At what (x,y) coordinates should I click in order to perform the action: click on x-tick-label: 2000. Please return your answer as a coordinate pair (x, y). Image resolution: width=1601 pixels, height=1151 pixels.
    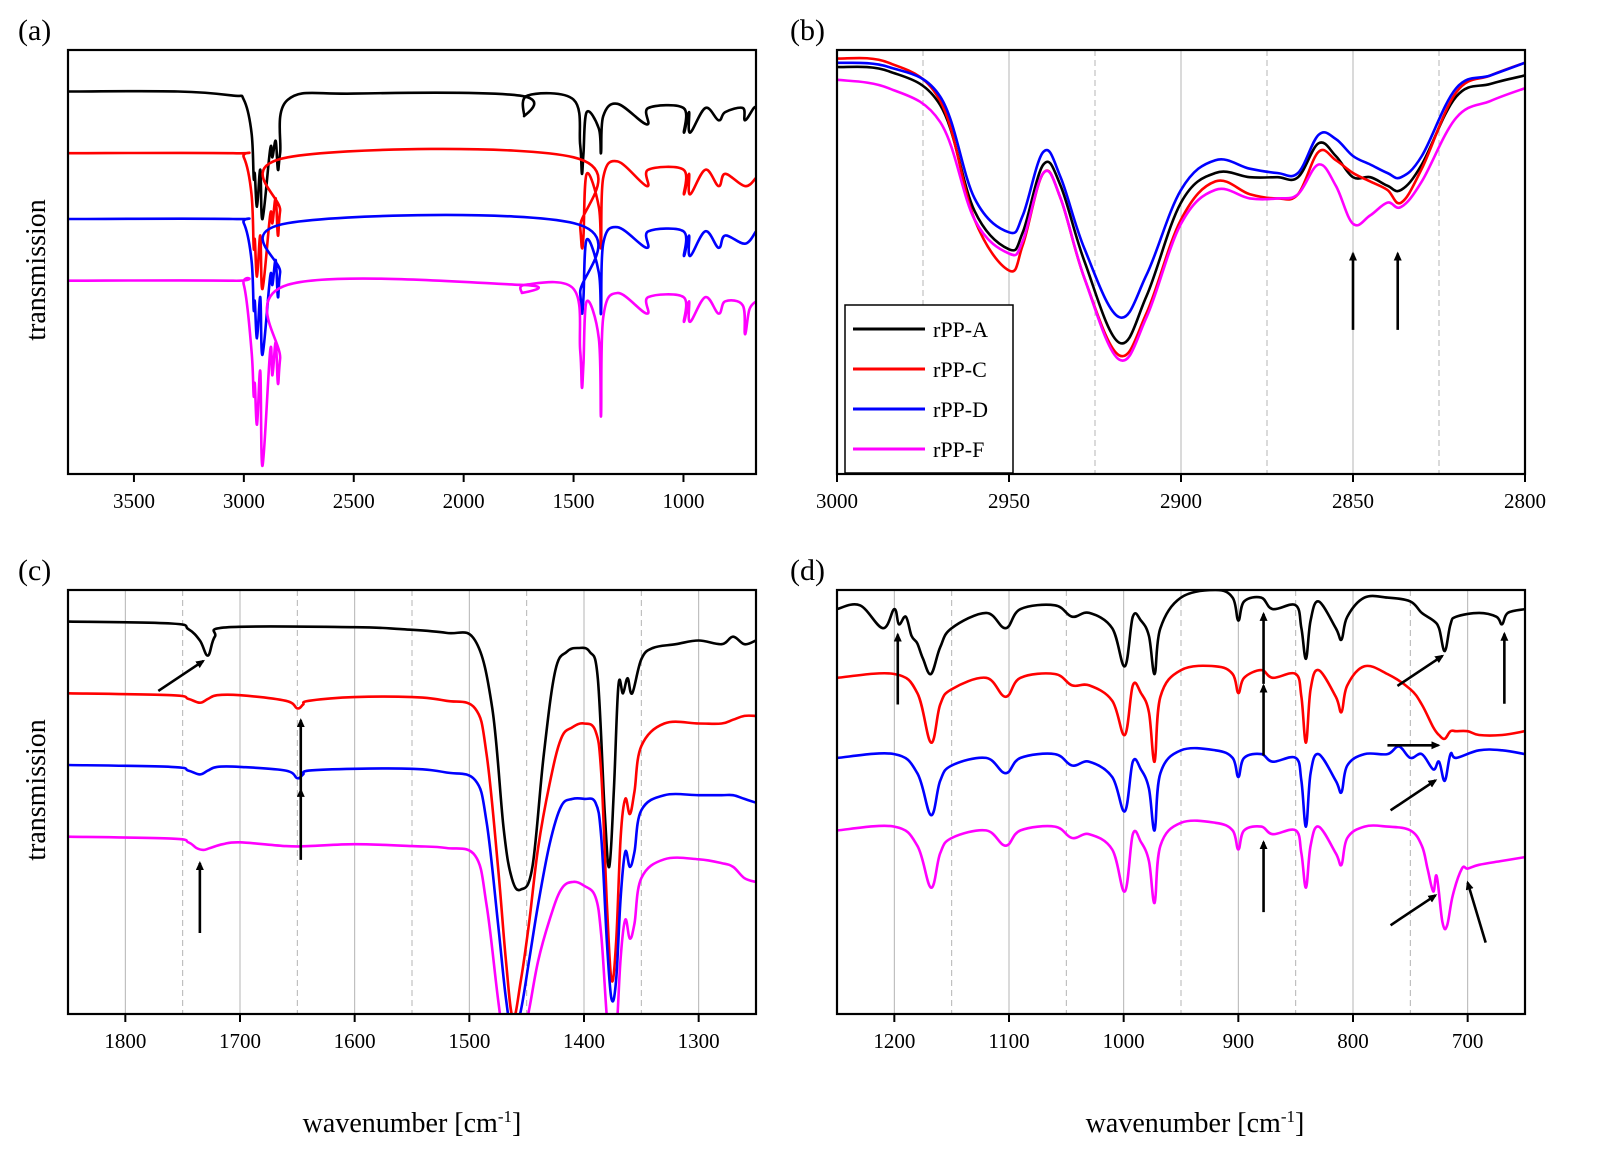
    Looking at the image, I should click on (464, 501).